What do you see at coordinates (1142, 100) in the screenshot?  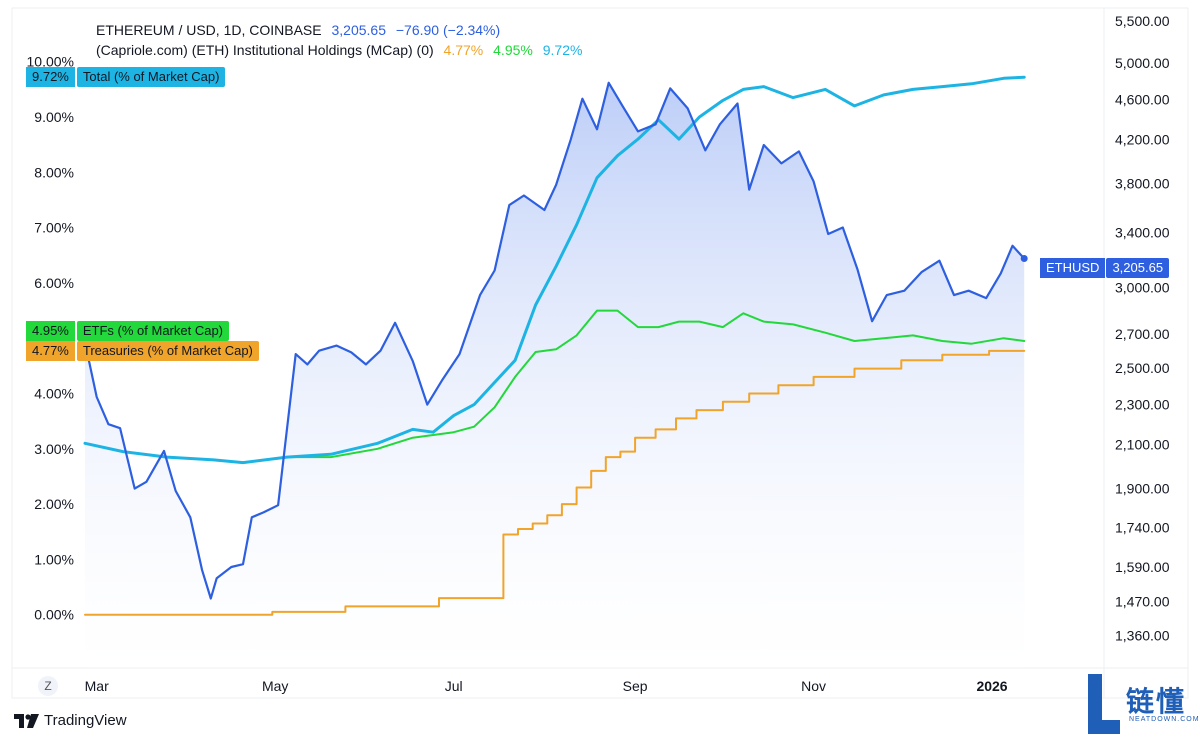 I see `right-tick-label: 4,600.00` at bounding box center [1142, 100].